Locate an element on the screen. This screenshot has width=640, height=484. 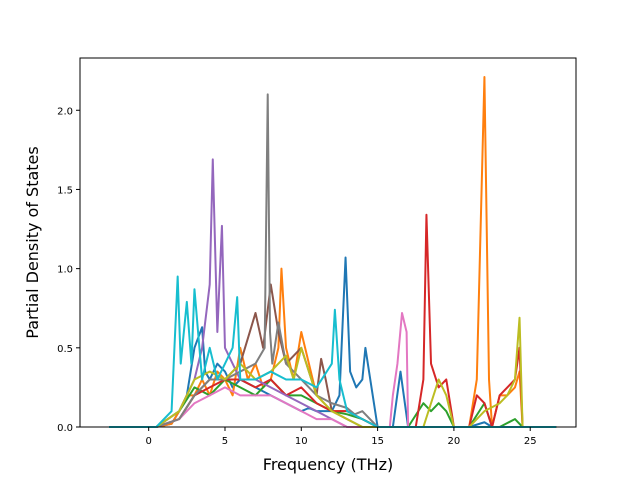
x-tick-label: 20 is located at coordinates (454, 441).